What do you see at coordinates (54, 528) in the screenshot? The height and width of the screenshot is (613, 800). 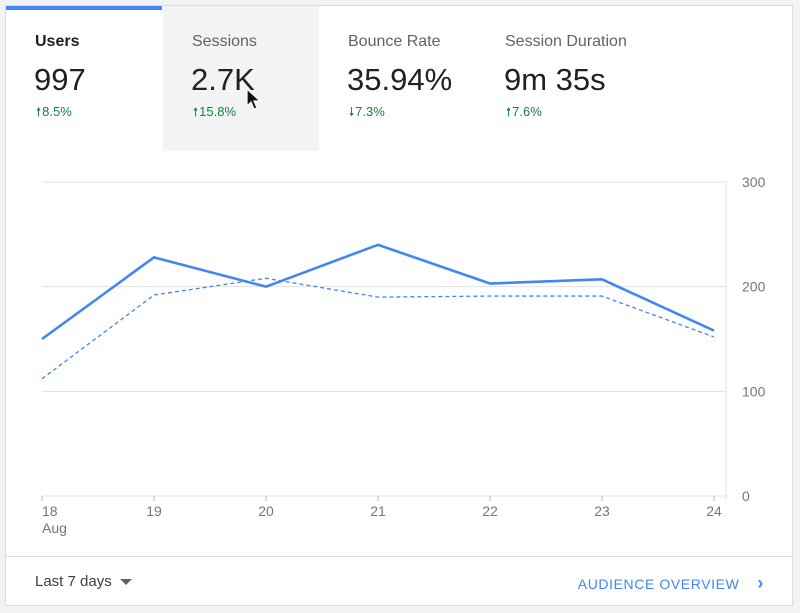 I see `x-tick-sublabel: Aug` at bounding box center [54, 528].